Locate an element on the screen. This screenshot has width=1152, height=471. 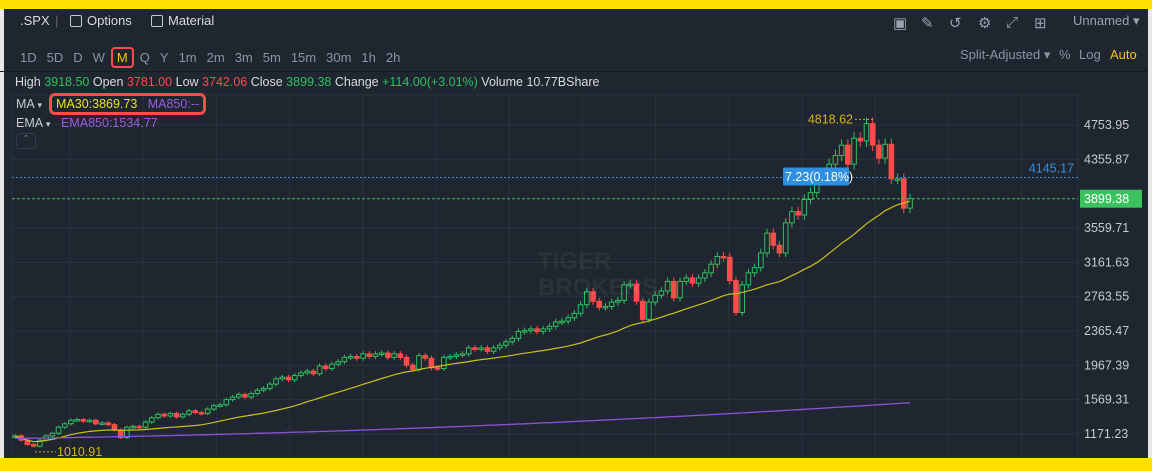
period-tab-1h: 1h is located at coordinates (368, 57).